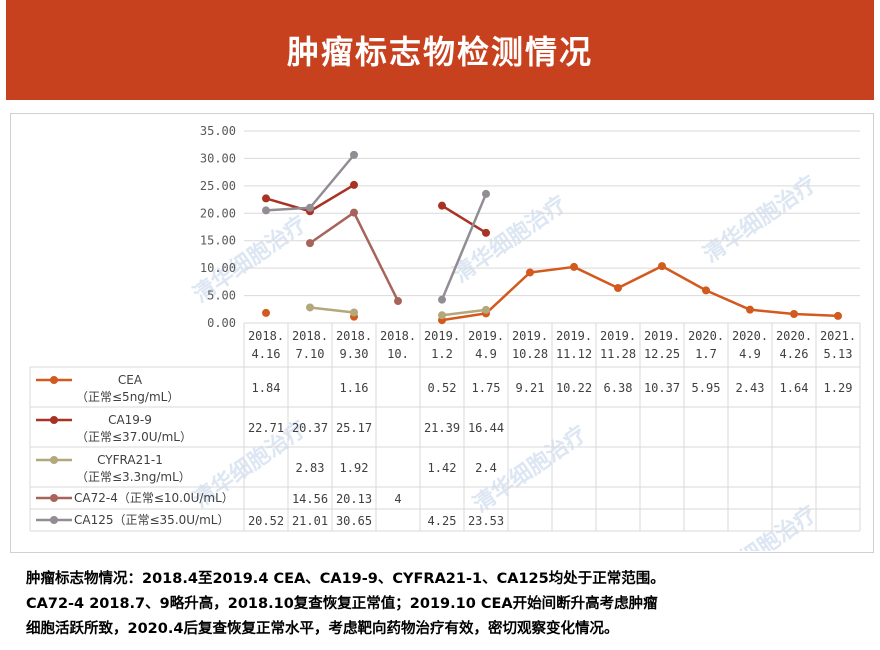  Describe the element at coordinates (151, 520) in the screenshot. I see `legend-label-4: CA125（正常≤35.0U/mL）` at that location.